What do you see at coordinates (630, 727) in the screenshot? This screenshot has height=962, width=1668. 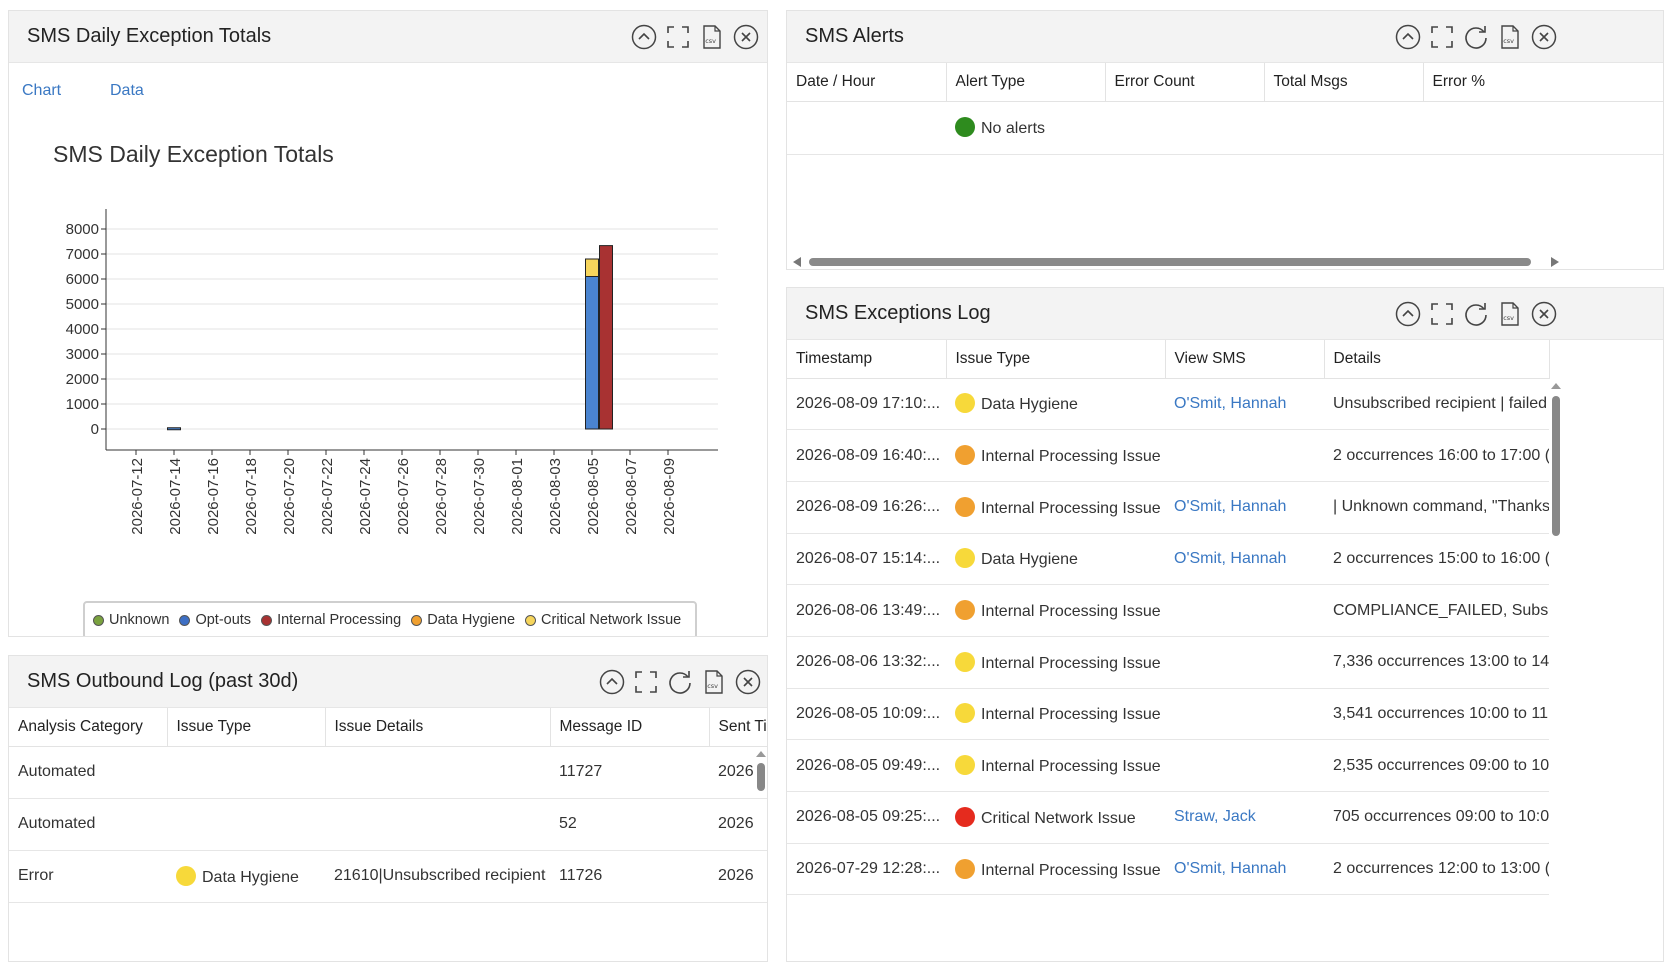 I see `column-header: Message ID` at bounding box center [630, 727].